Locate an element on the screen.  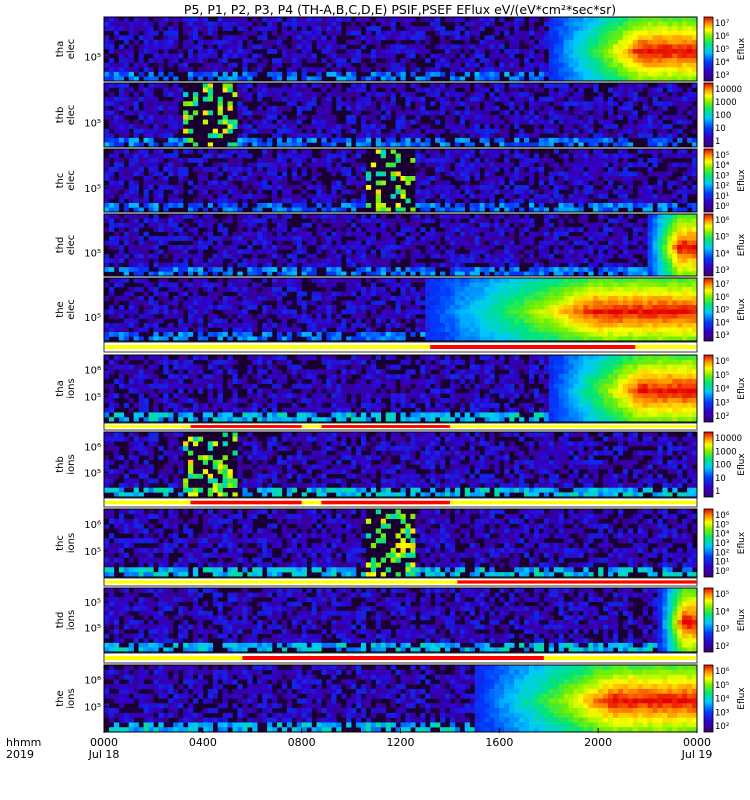
cbar-tick-thc_elec-4: 10¹ is located at coordinates (722, 197).